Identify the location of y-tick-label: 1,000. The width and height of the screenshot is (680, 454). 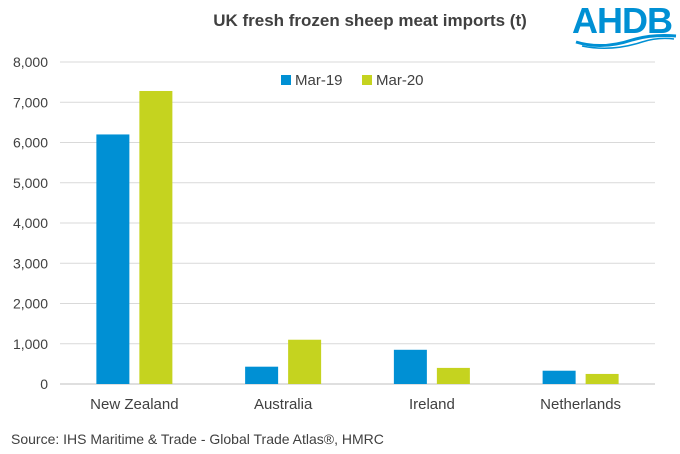
(30, 344).